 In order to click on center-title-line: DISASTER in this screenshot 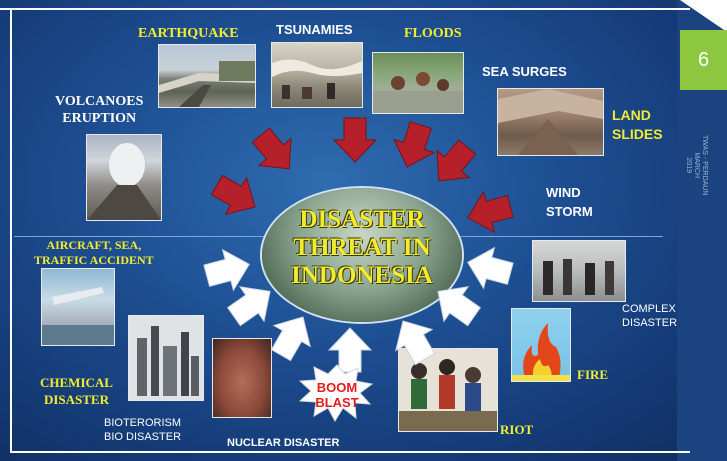, I will do `click(362, 219)`.